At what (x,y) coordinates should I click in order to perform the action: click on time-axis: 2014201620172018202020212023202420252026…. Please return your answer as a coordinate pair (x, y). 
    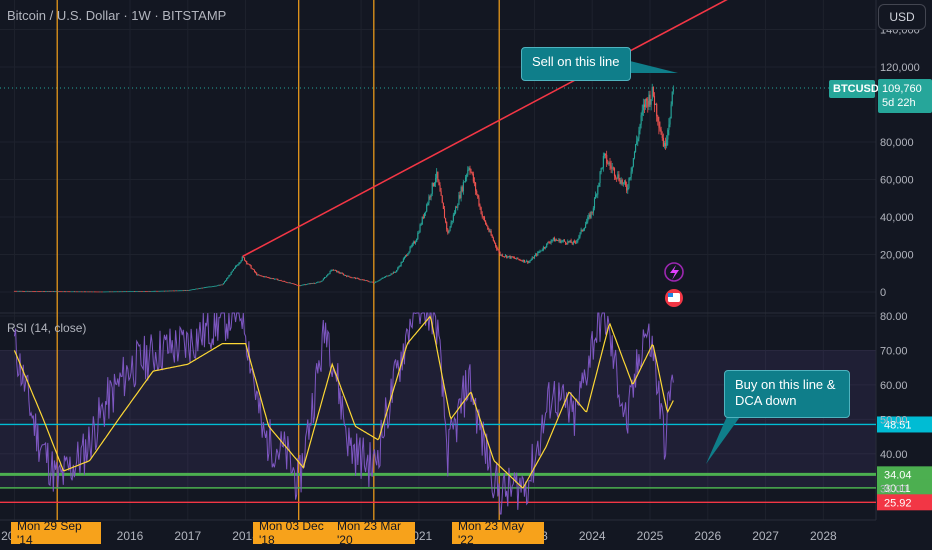
    Looking at the image, I should click on (419, 536).